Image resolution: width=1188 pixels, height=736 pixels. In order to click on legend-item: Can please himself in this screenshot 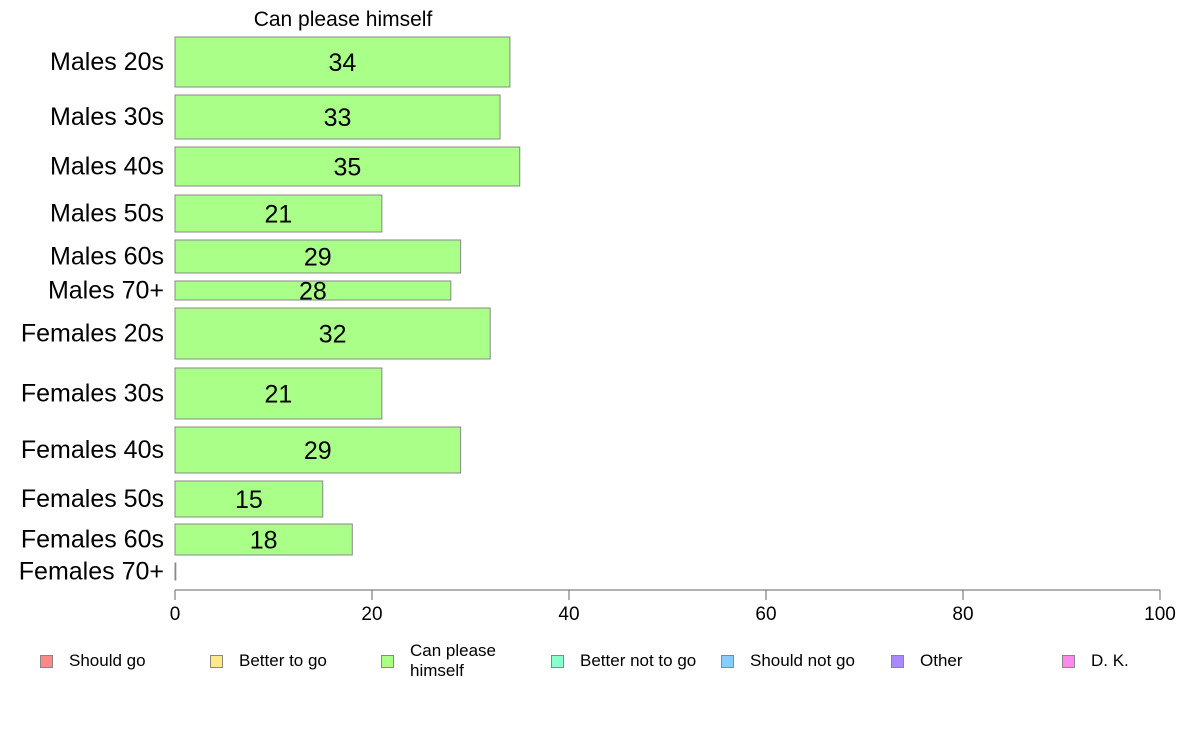, I will do `click(445, 661)`.